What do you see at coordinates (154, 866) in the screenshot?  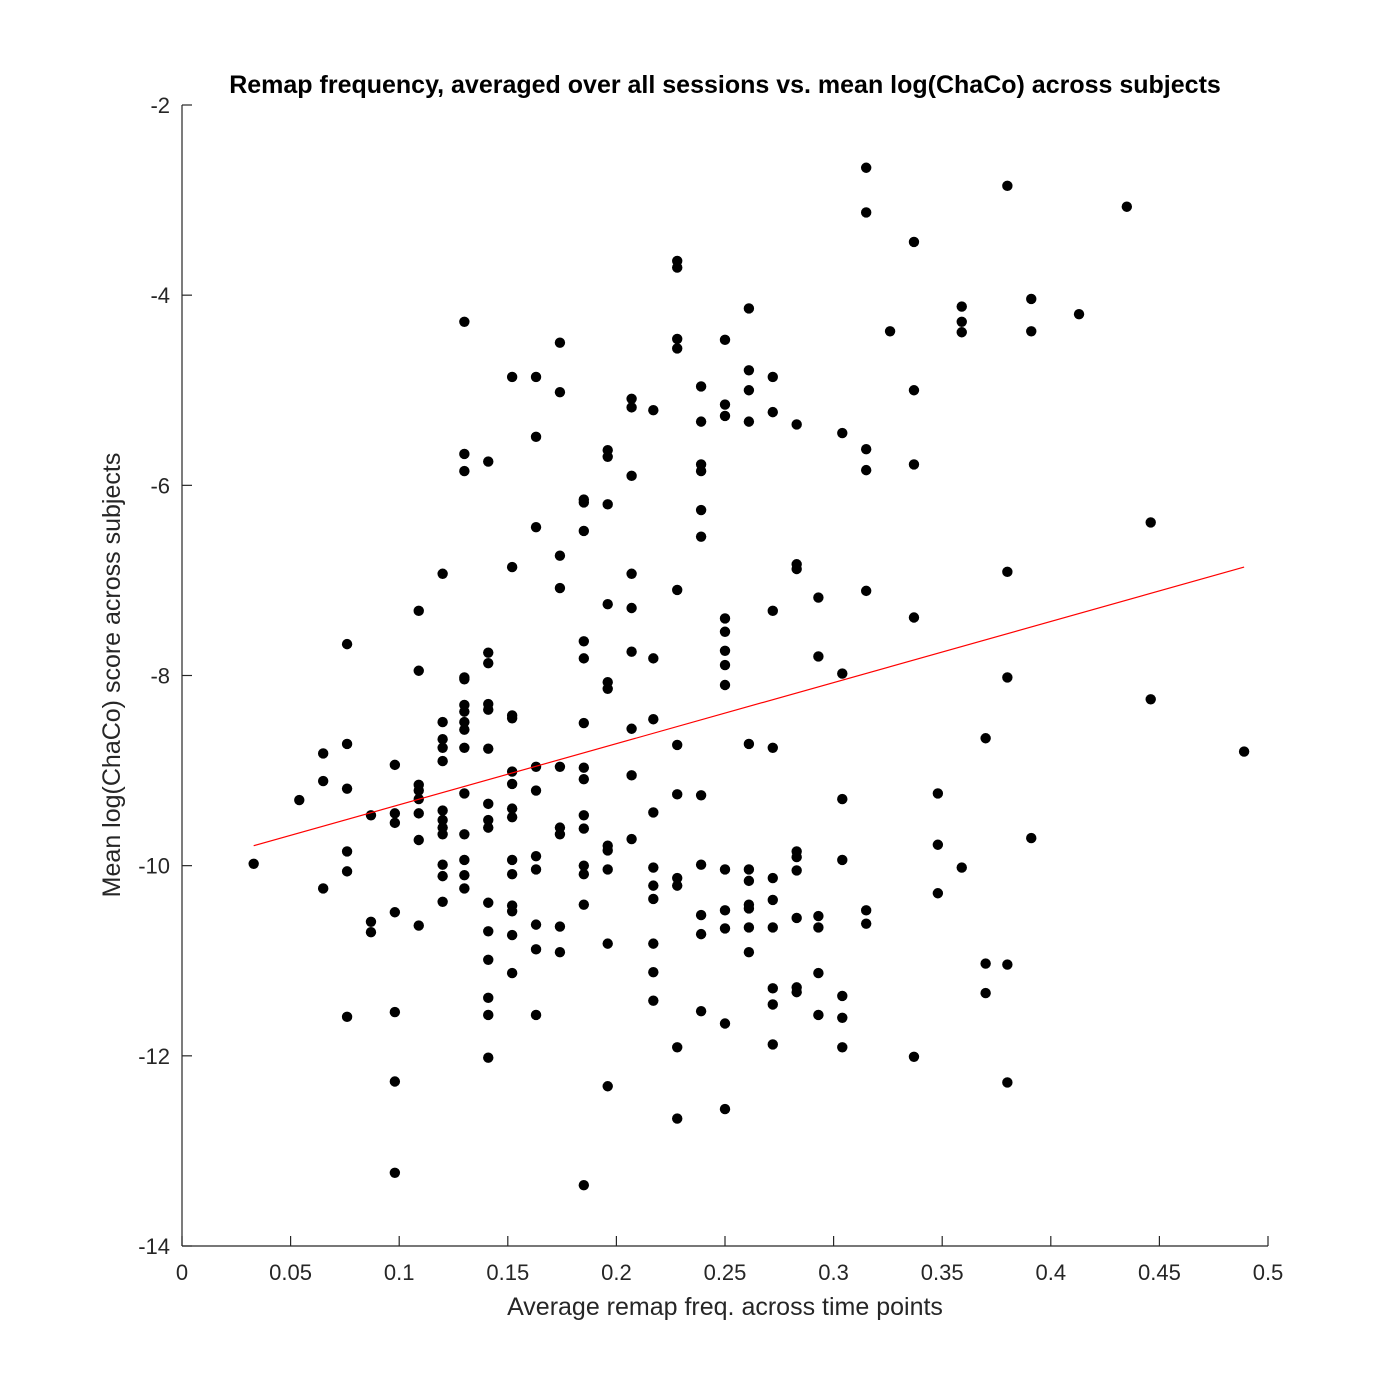 I see `y-tick-label: -10` at bounding box center [154, 866].